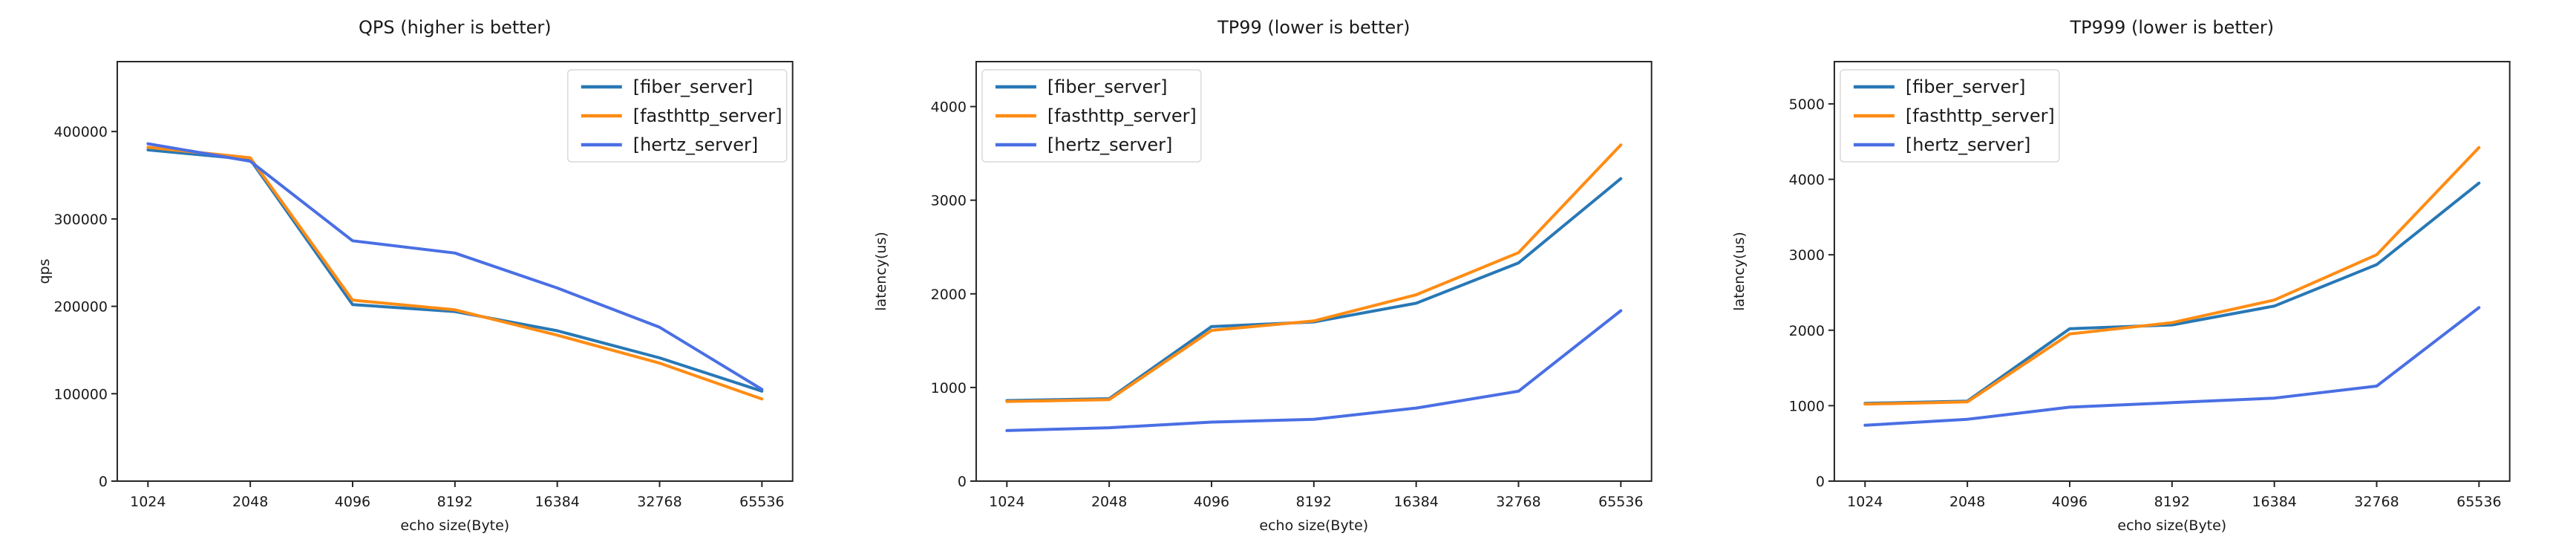 Image resolution: width=2576 pixels, height=542 pixels. What do you see at coordinates (80, 220) in the screenshot?
I see `y-tick-label: 300000` at bounding box center [80, 220].